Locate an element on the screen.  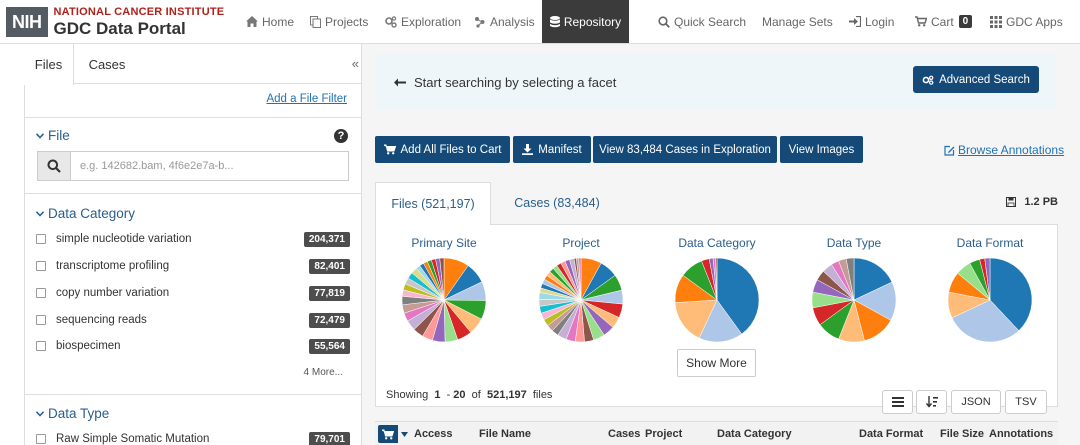
show-more-charts-button: Show More is located at coordinates (716, 363).